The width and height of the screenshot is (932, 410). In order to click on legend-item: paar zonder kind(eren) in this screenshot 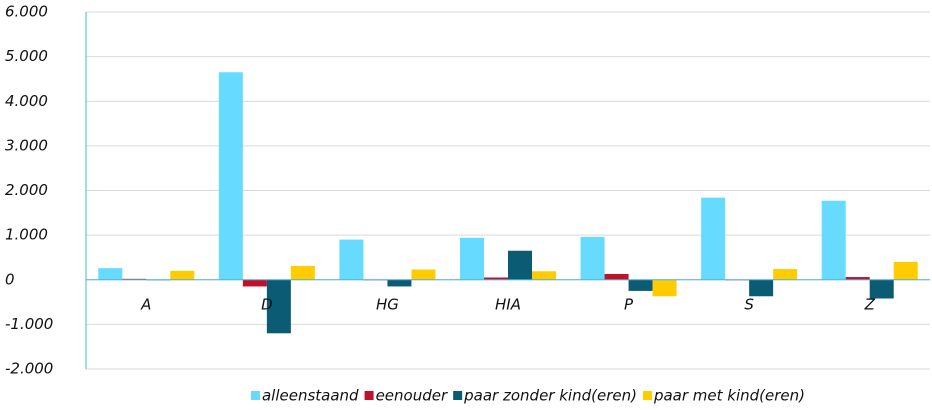, I will do `click(545, 396)`.